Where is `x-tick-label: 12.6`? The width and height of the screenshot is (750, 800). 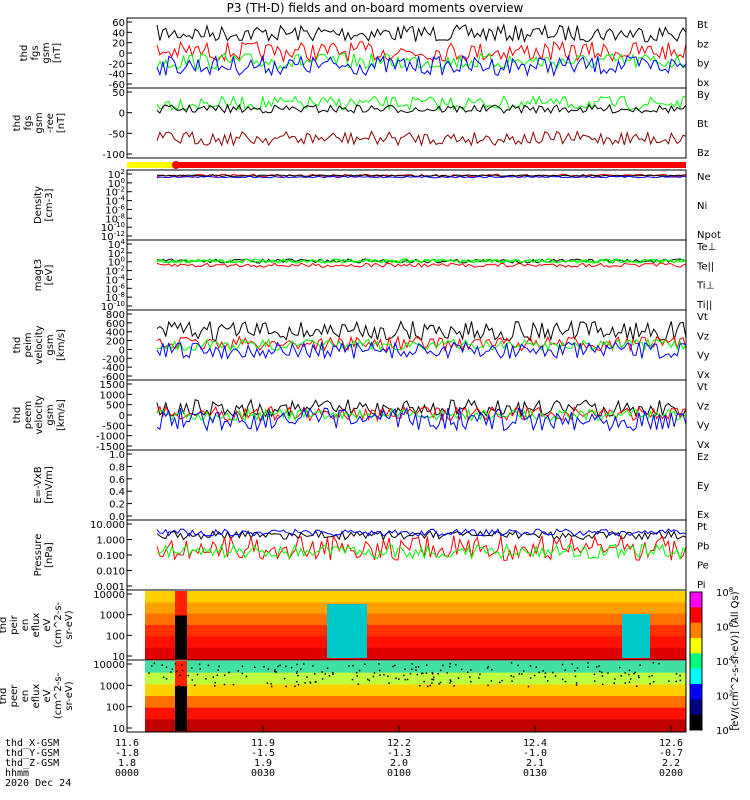 x-tick-label: 12.6 is located at coordinates (671, 743).